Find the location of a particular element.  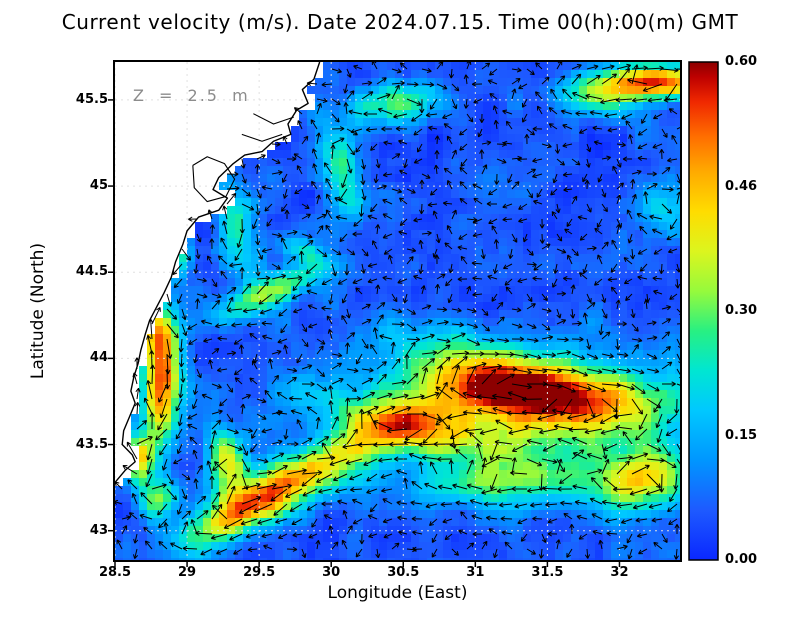

y-axis-label: Latitude (North) is located at coordinates (38, 311).